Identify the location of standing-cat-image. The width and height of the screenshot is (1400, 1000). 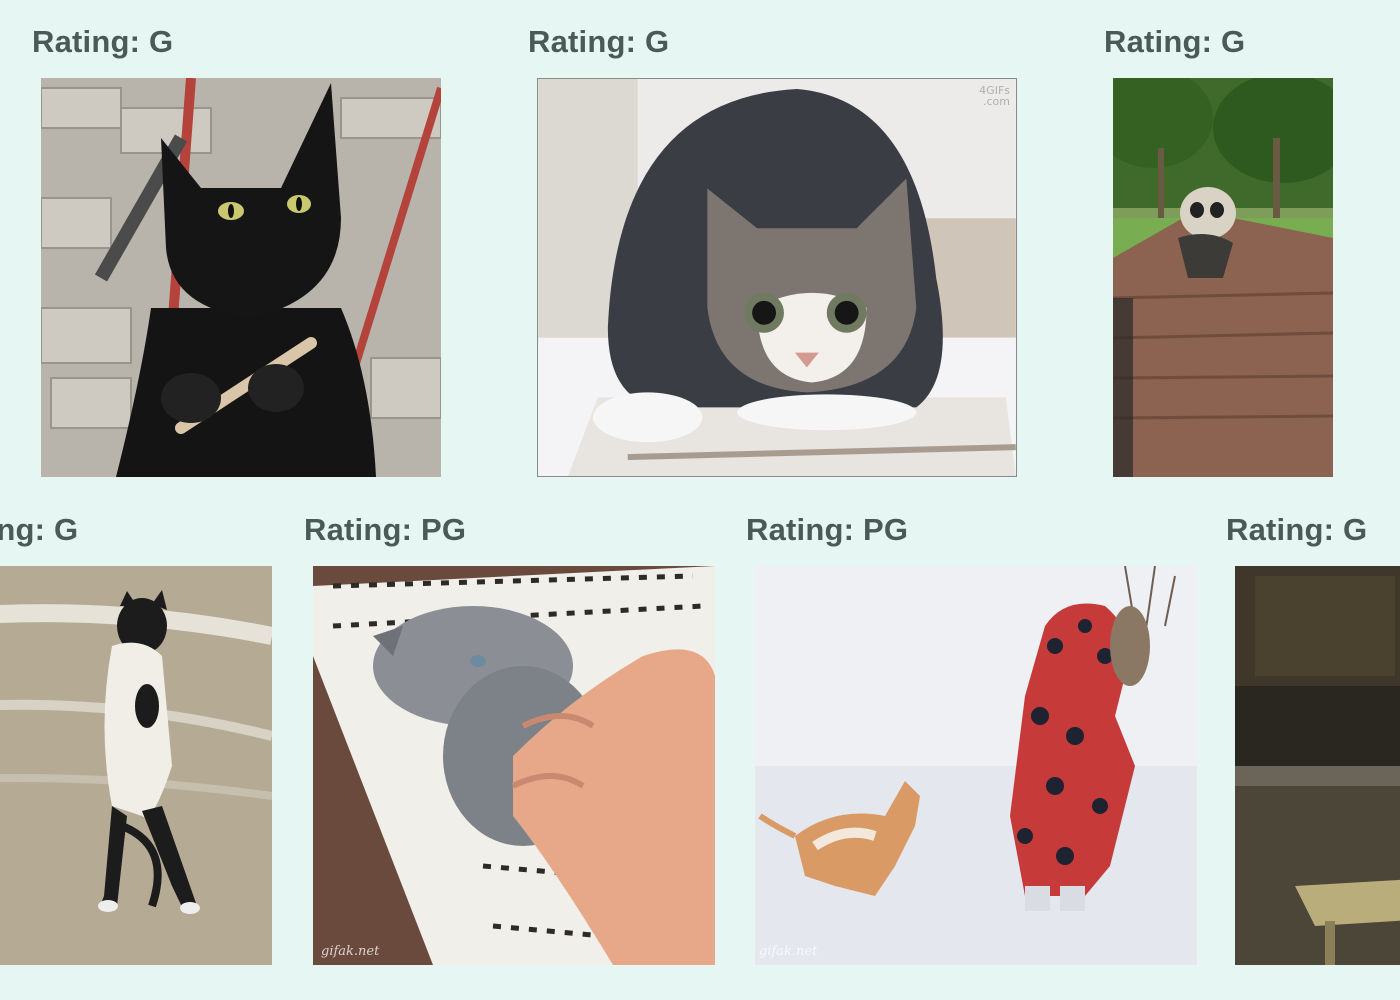
(136, 765).